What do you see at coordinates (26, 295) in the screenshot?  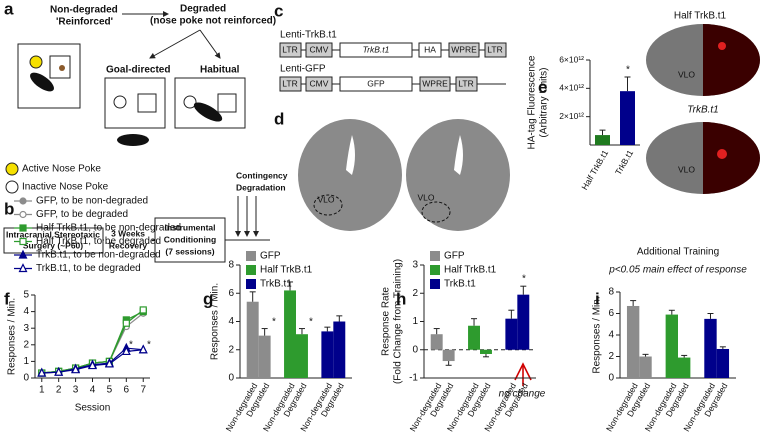 I see `y-tick-label: 5` at bounding box center [26, 295].